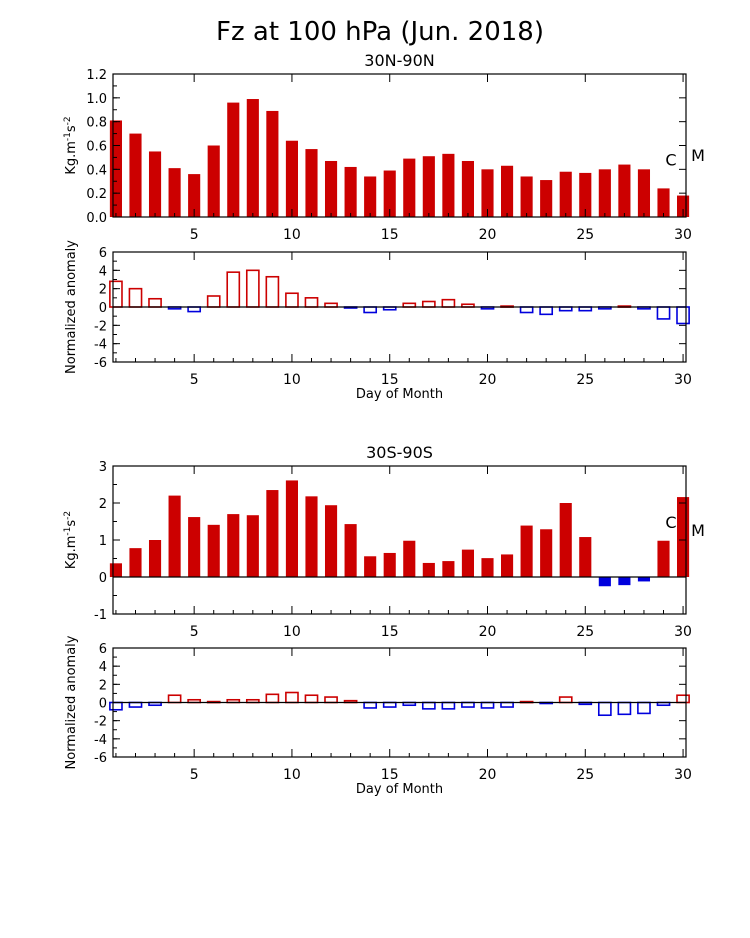 The image size is (750, 938). Describe the element at coordinates (585, 775) in the screenshot. I see `south-anomaly-xtick-label: 25` at that location.